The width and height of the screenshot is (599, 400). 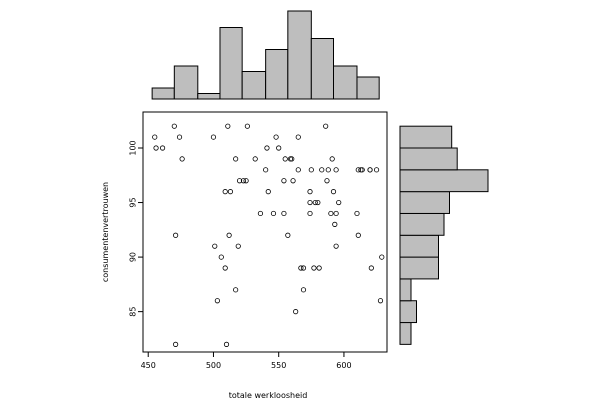 I want to click on x-histogram, so click(x=265, y=55).